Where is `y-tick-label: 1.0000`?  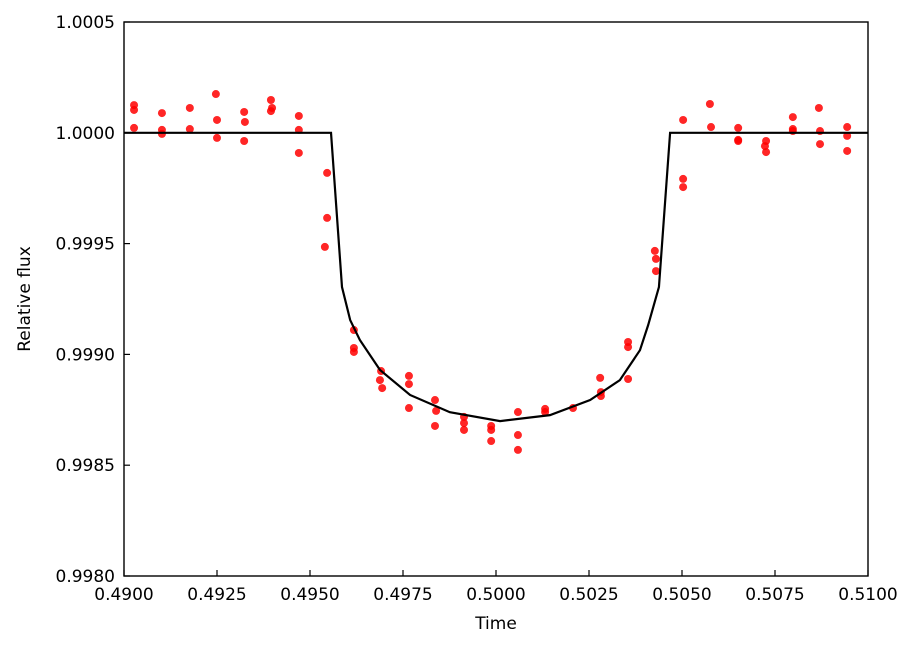
y-tick-label: 1.0000 is located at coordinates (85, 134).